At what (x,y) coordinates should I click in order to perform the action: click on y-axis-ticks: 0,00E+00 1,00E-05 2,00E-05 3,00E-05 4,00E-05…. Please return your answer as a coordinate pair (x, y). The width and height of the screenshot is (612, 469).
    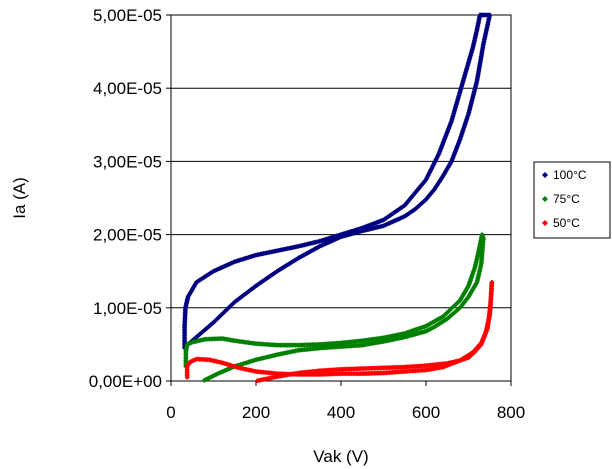
    Looking at the image, I should click on (130, 198).